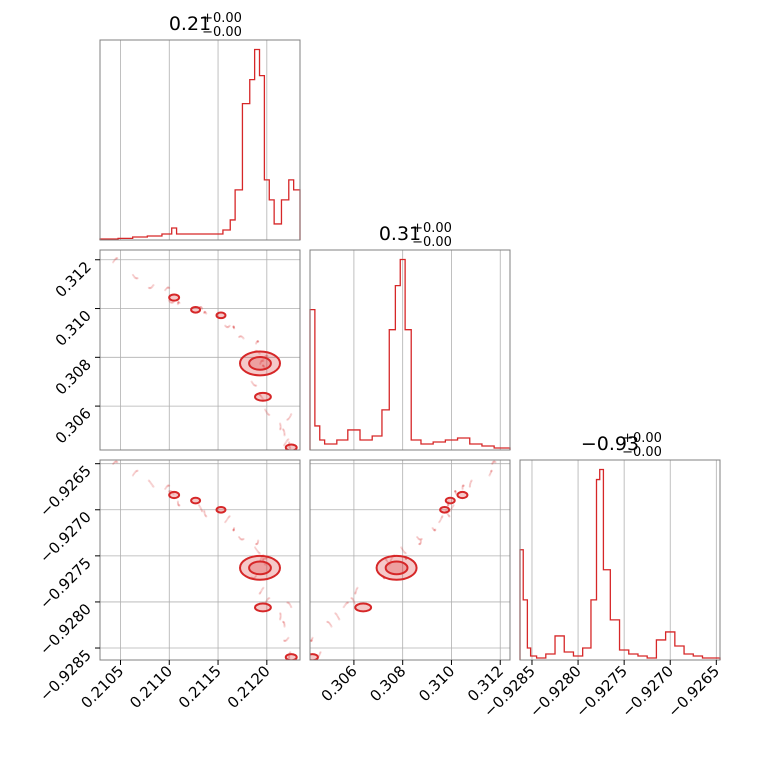 The height and width of the screenshot is (764, 760). I want to click on scatter-frame, so click(410, 560).